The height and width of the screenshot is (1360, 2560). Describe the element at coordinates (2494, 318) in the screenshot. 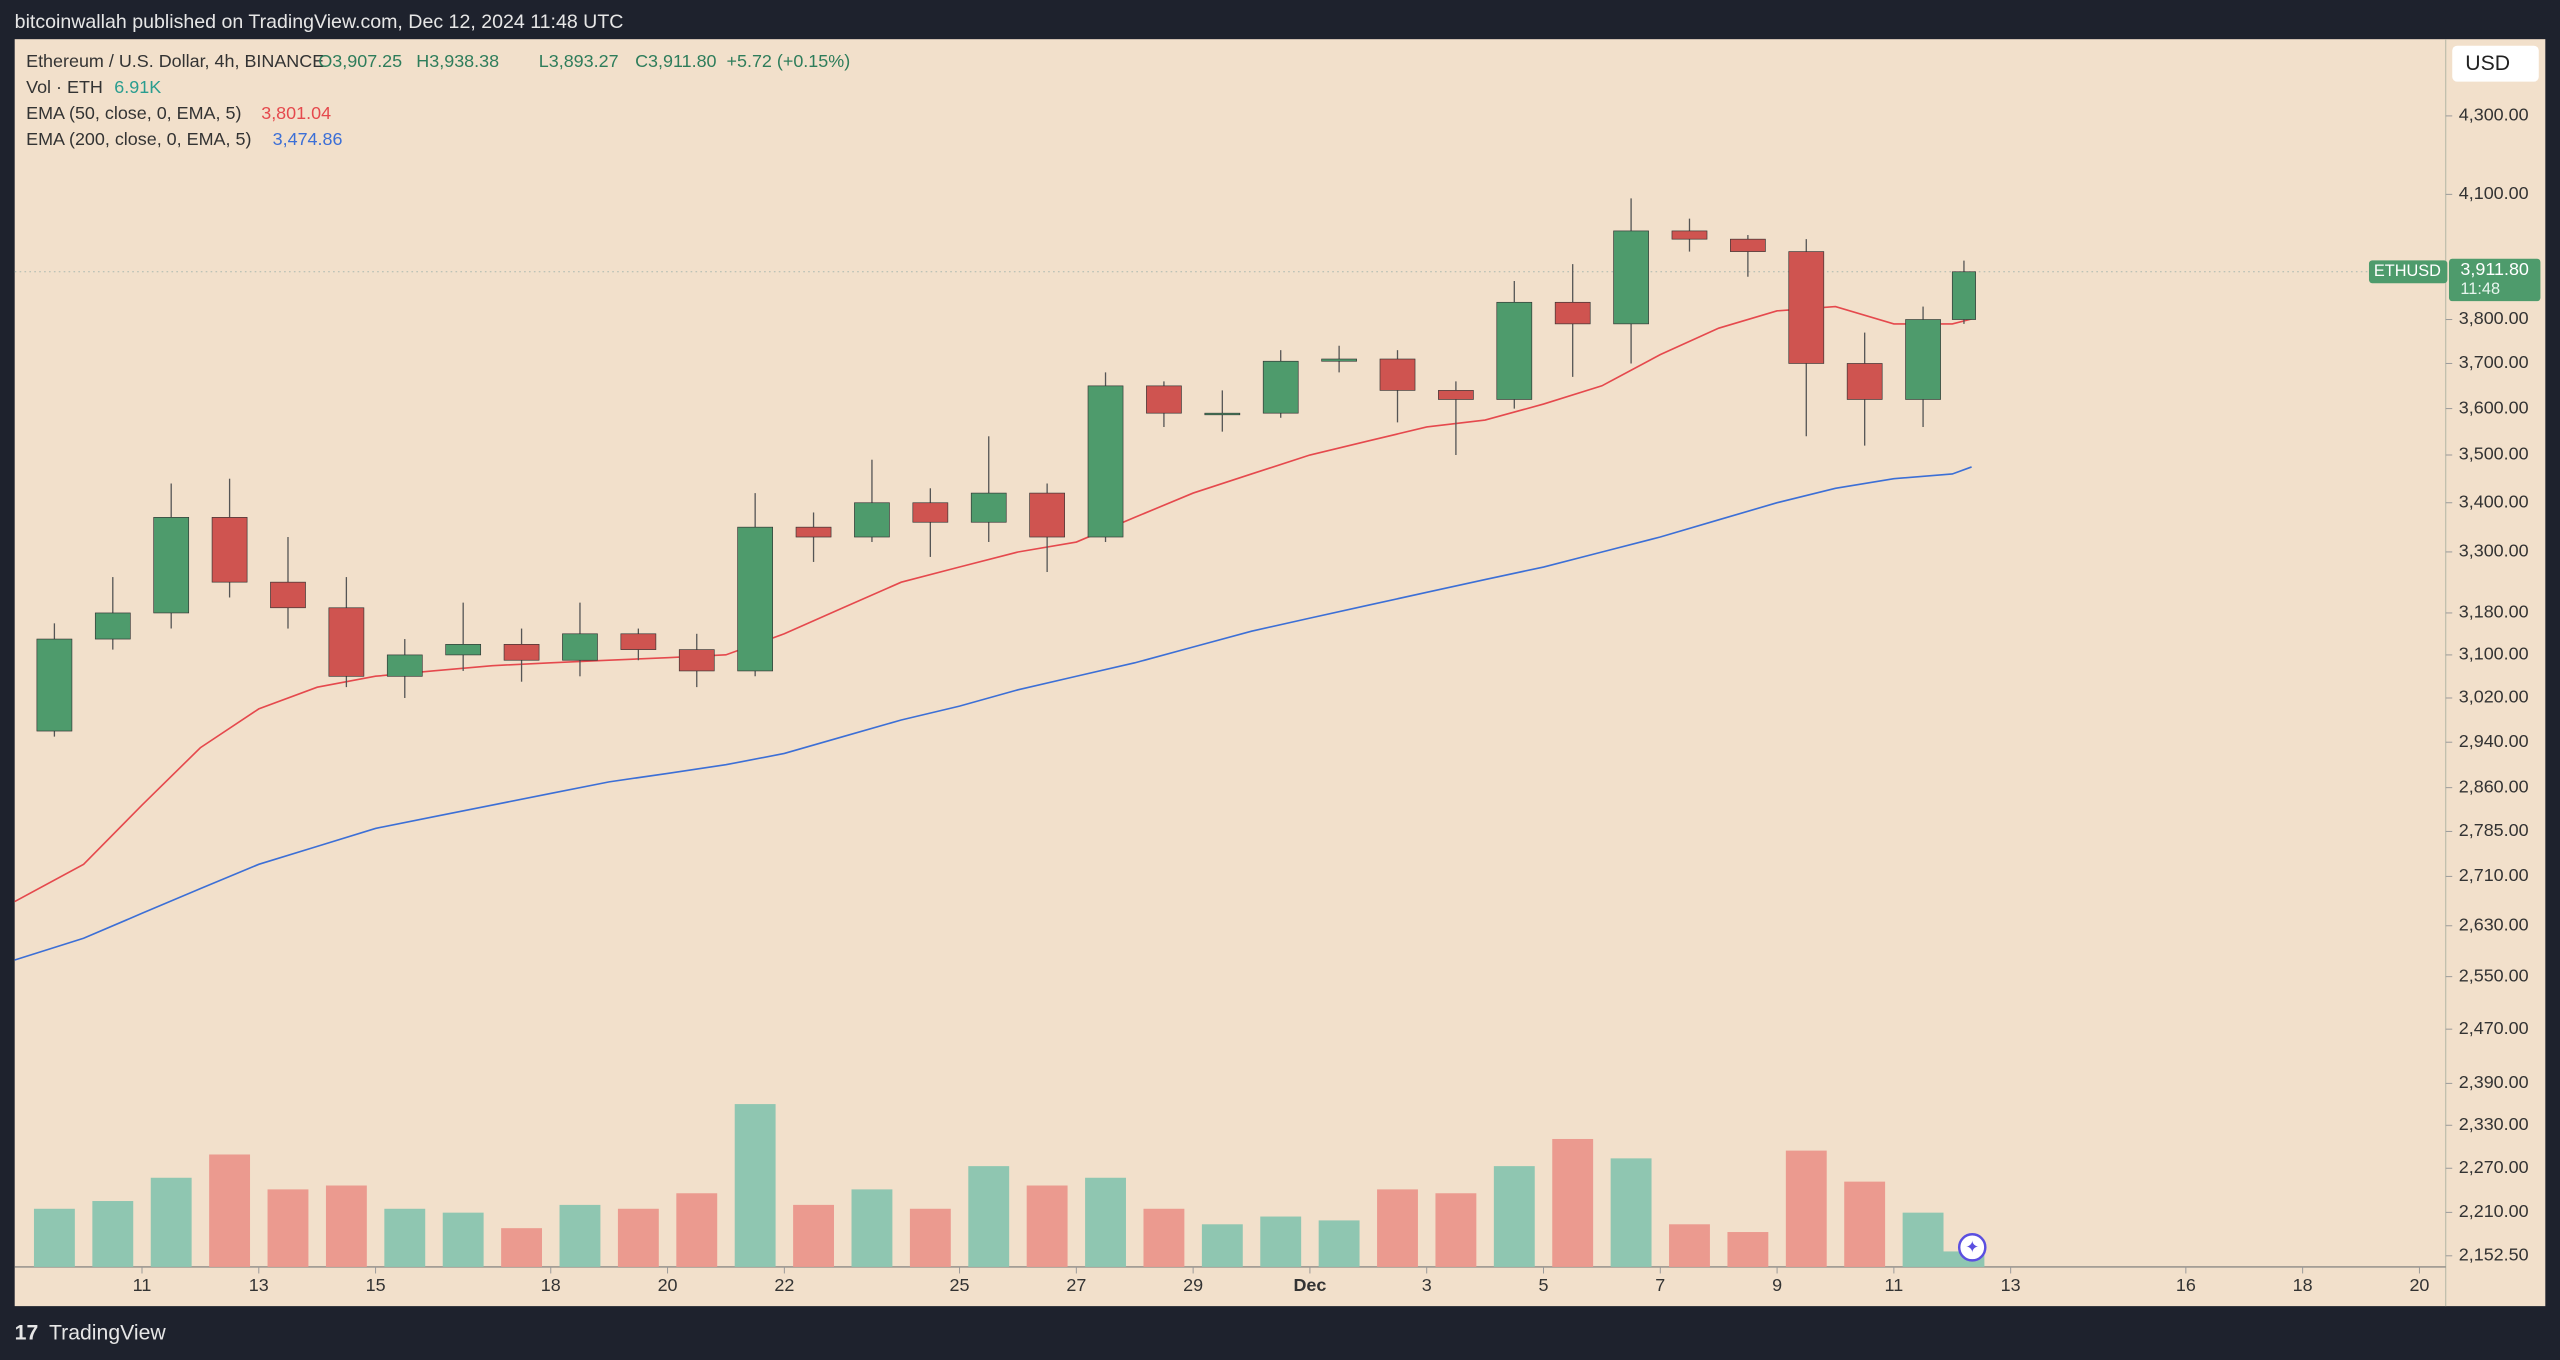

I see `y-tick-label: 3,800.00` at that location.